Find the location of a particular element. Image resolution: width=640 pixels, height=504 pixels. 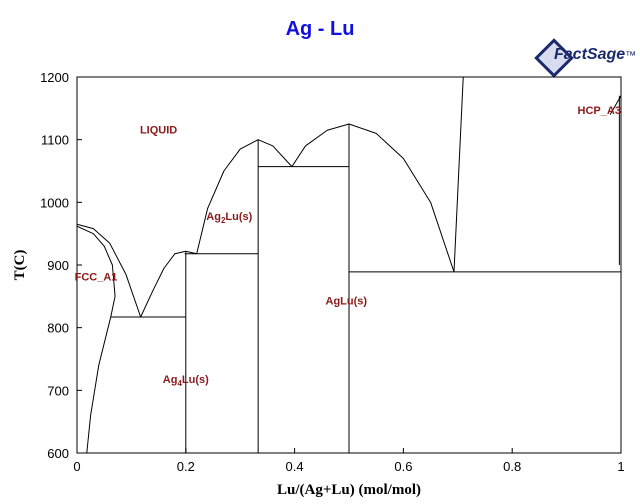

x-axis-ticks: 0 0.2 0.4 0.6 0.8 1 is located at coordinates (349, 461).